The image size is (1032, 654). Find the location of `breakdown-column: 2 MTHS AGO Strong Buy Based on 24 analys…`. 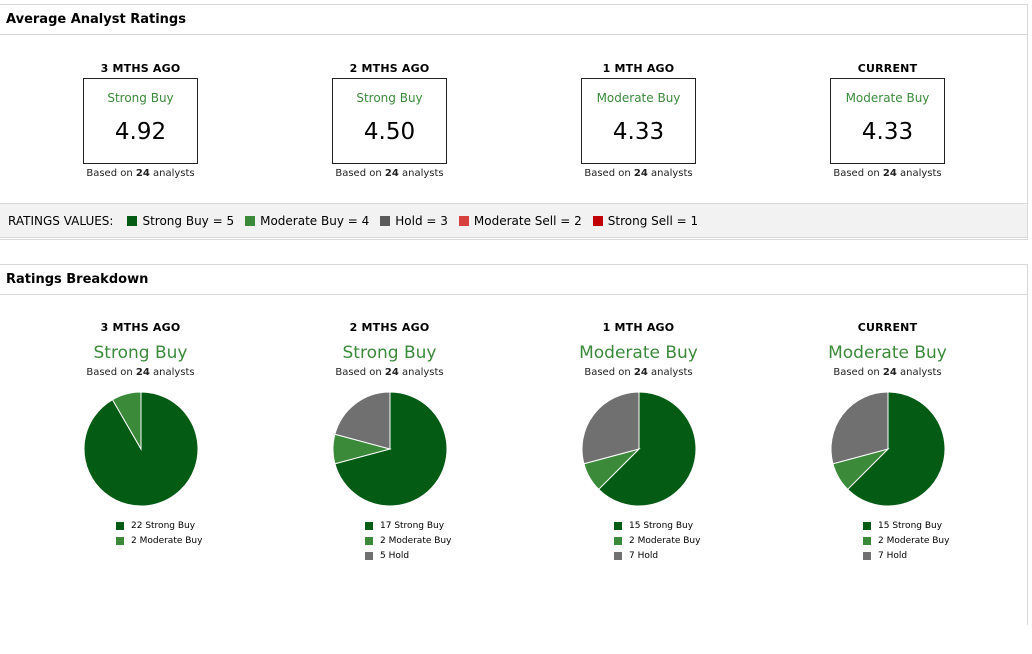

breakdown-column: 2 MTHS AGO Strong Buy Based on 24 analys… is located at coordinates (389, 442).